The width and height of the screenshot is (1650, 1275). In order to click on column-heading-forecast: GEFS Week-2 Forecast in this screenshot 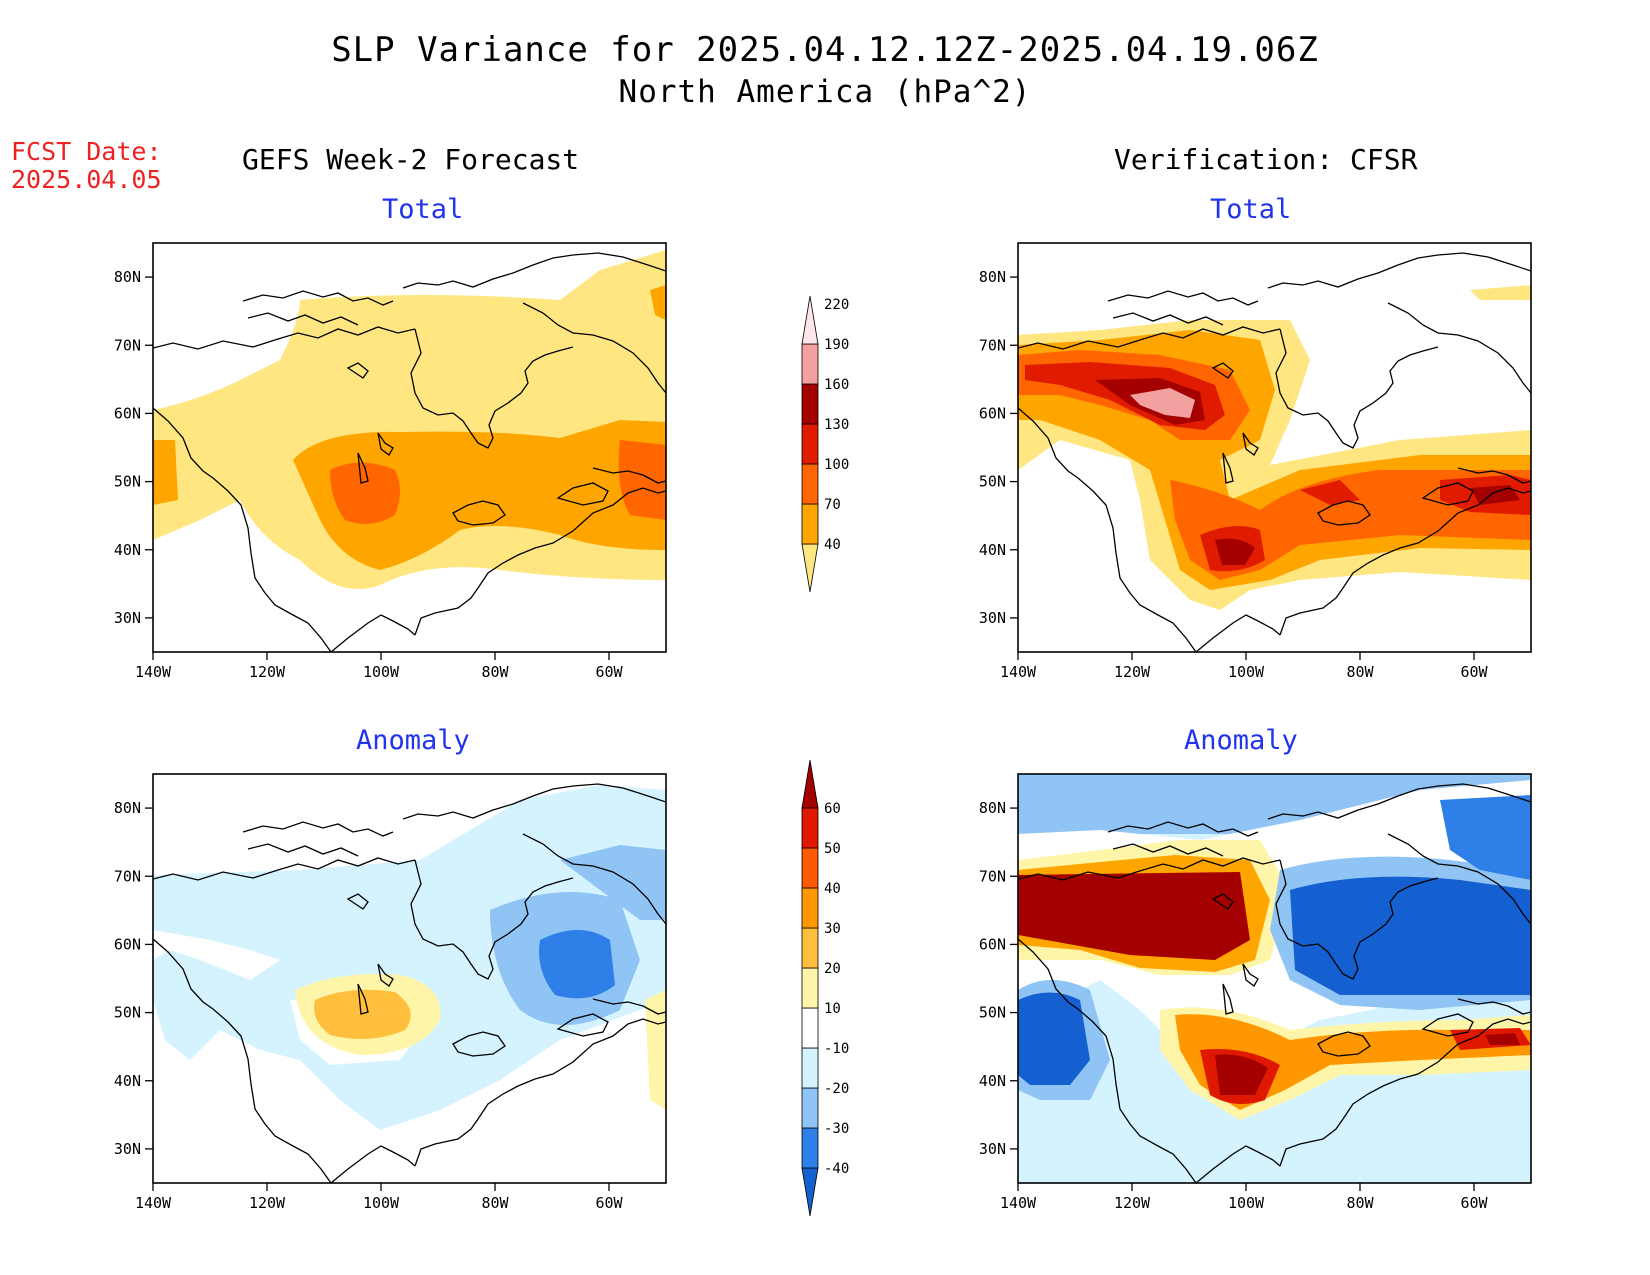, I will do `click(411, 159)`.